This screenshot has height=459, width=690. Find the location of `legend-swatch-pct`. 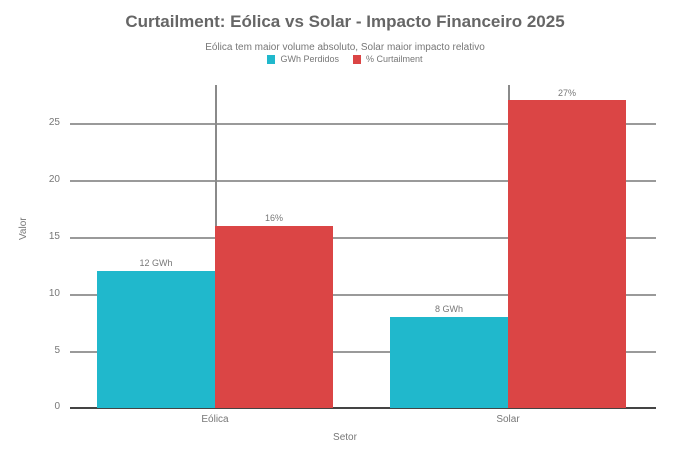

legend-swatch-pct is located at coordinates (357, 59).